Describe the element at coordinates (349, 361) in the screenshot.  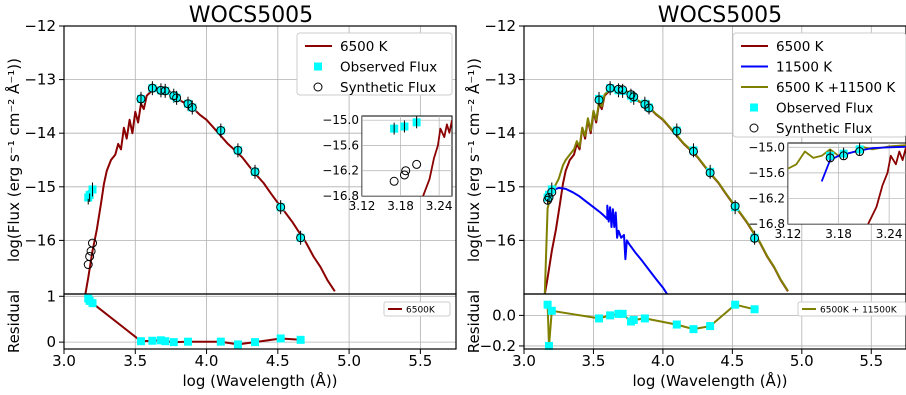
I see `x-tick-label: 5.0` at that location.